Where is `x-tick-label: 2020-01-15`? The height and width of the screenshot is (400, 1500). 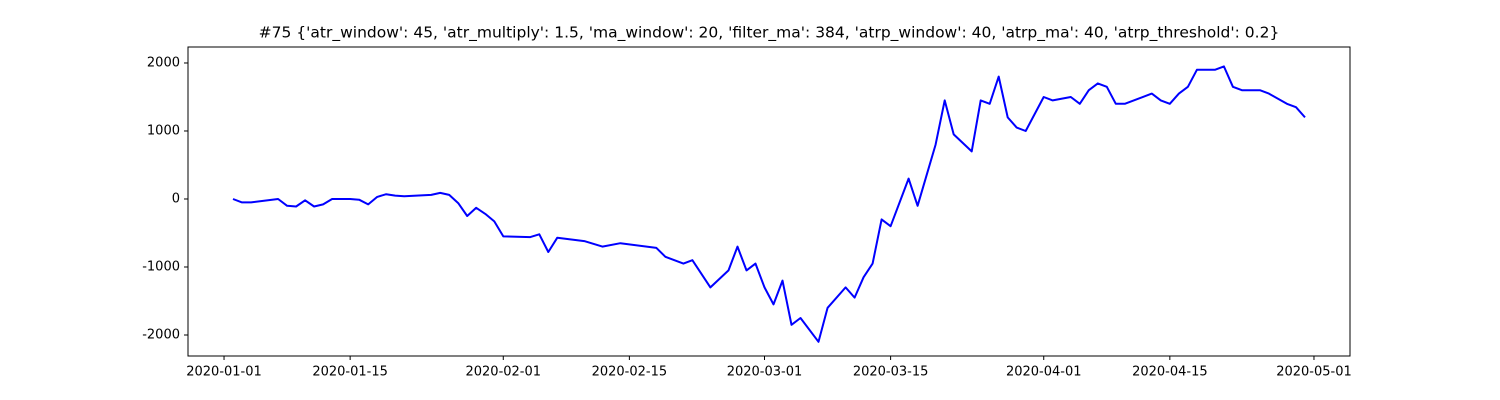 x-tick-label: 2020-01-15 is located at coordinates (350, 372).